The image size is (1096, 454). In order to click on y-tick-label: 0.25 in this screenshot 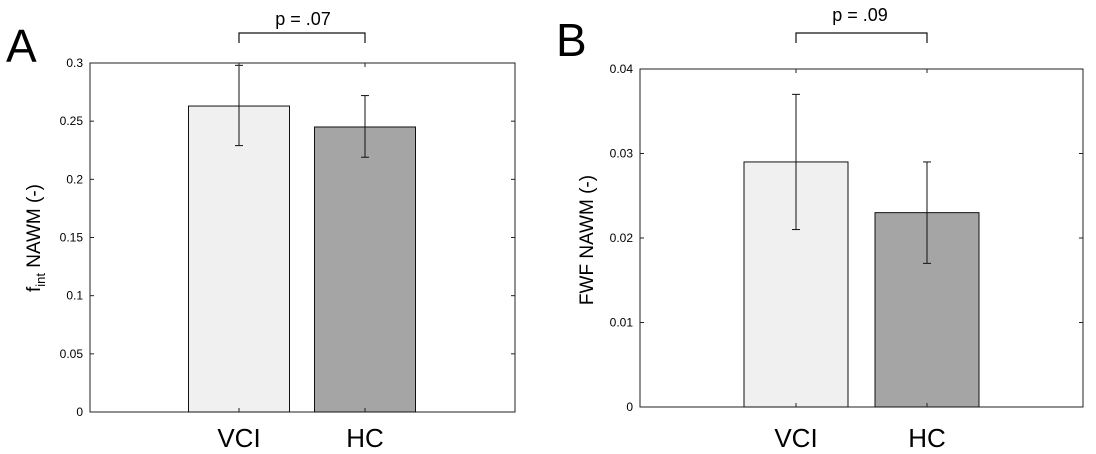, I will do `click(72, 121)`.